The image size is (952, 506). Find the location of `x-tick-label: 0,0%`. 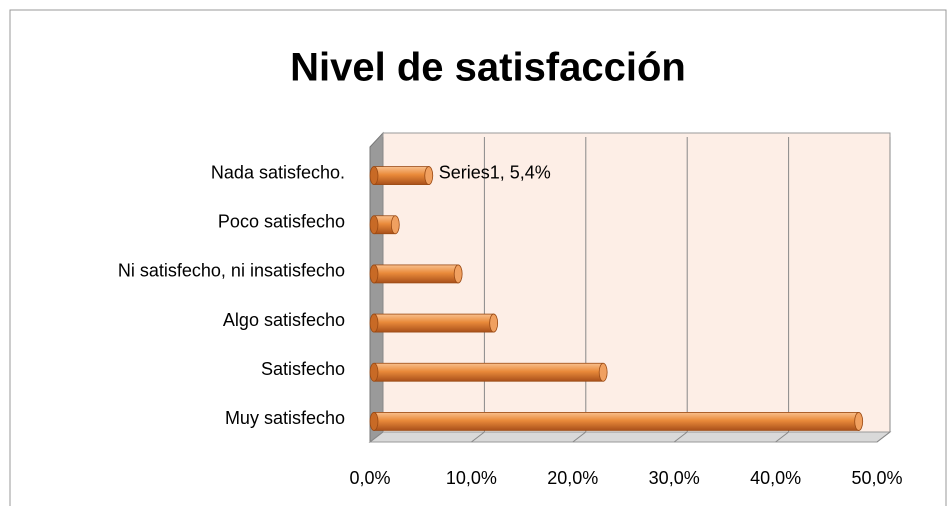

x-tick-label: 0,0% is located at coordinates (369, 478).